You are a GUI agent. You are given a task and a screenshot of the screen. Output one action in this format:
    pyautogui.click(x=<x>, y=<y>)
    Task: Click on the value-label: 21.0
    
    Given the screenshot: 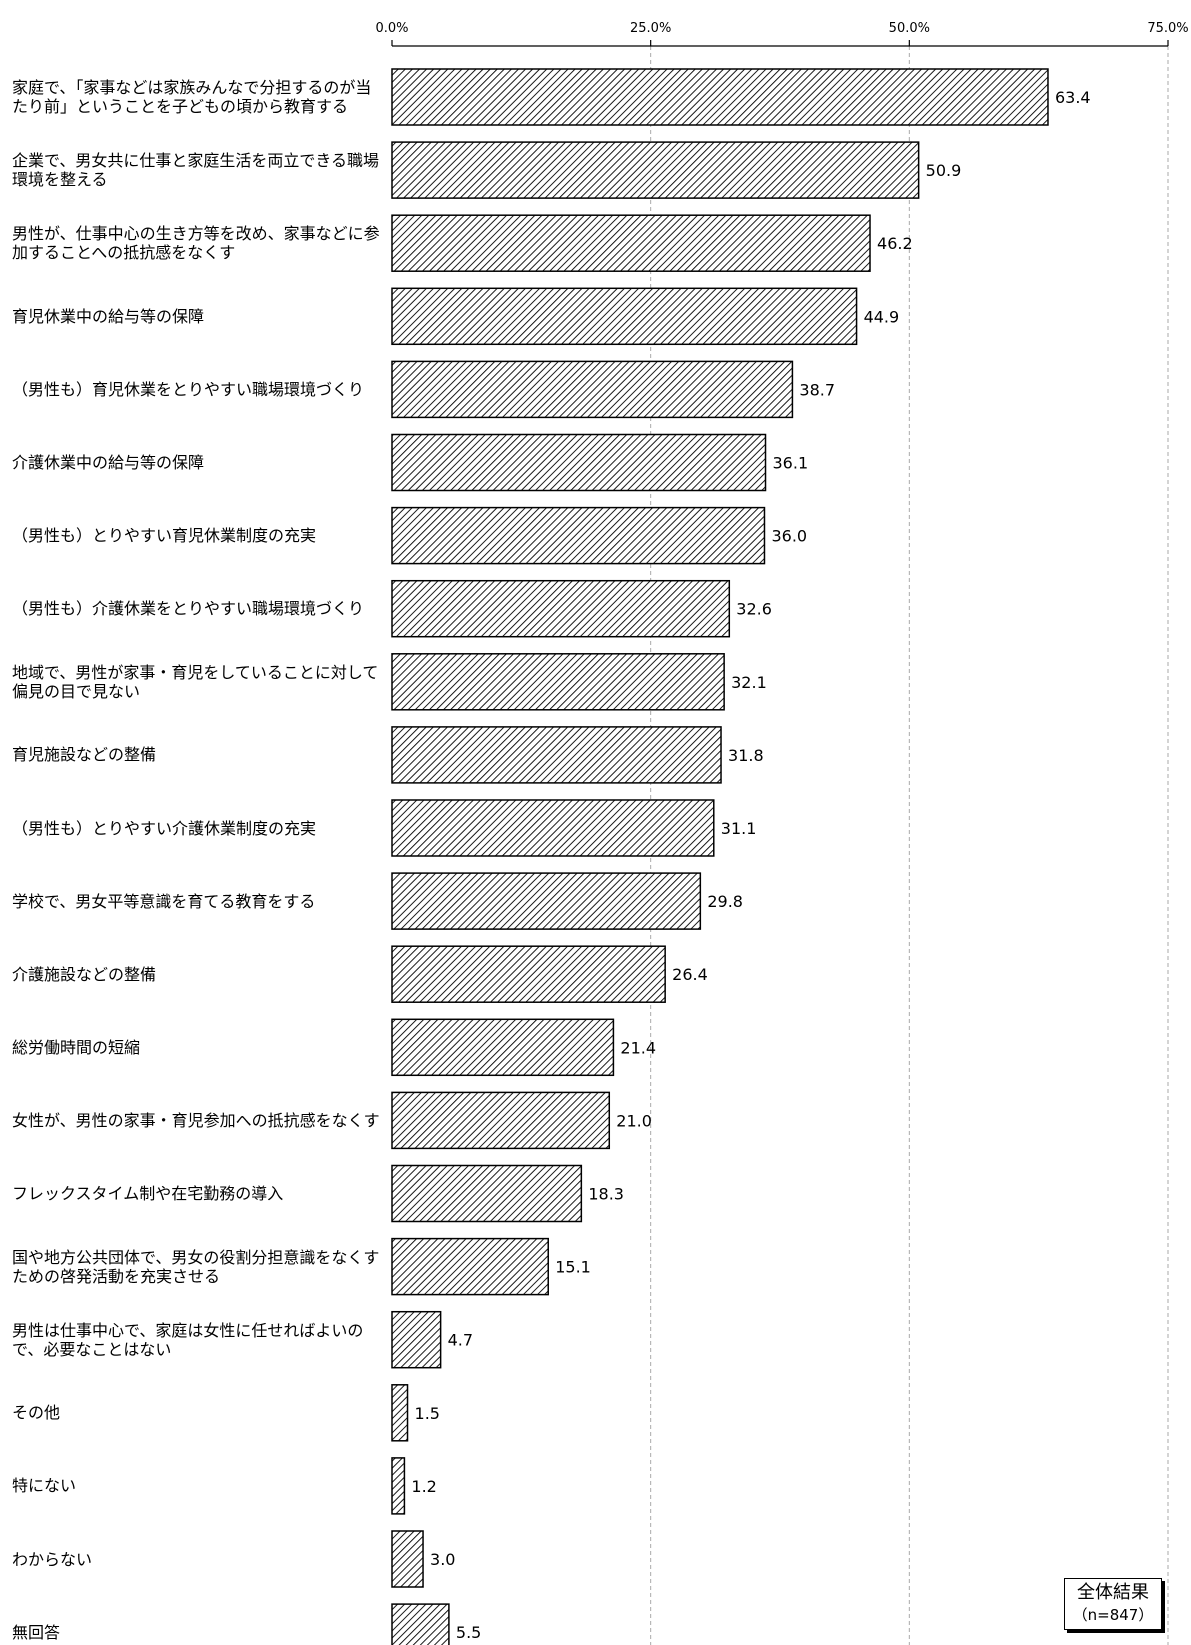 What is the action you would take?
    pyautogui.click(x=634, y=1120)
    